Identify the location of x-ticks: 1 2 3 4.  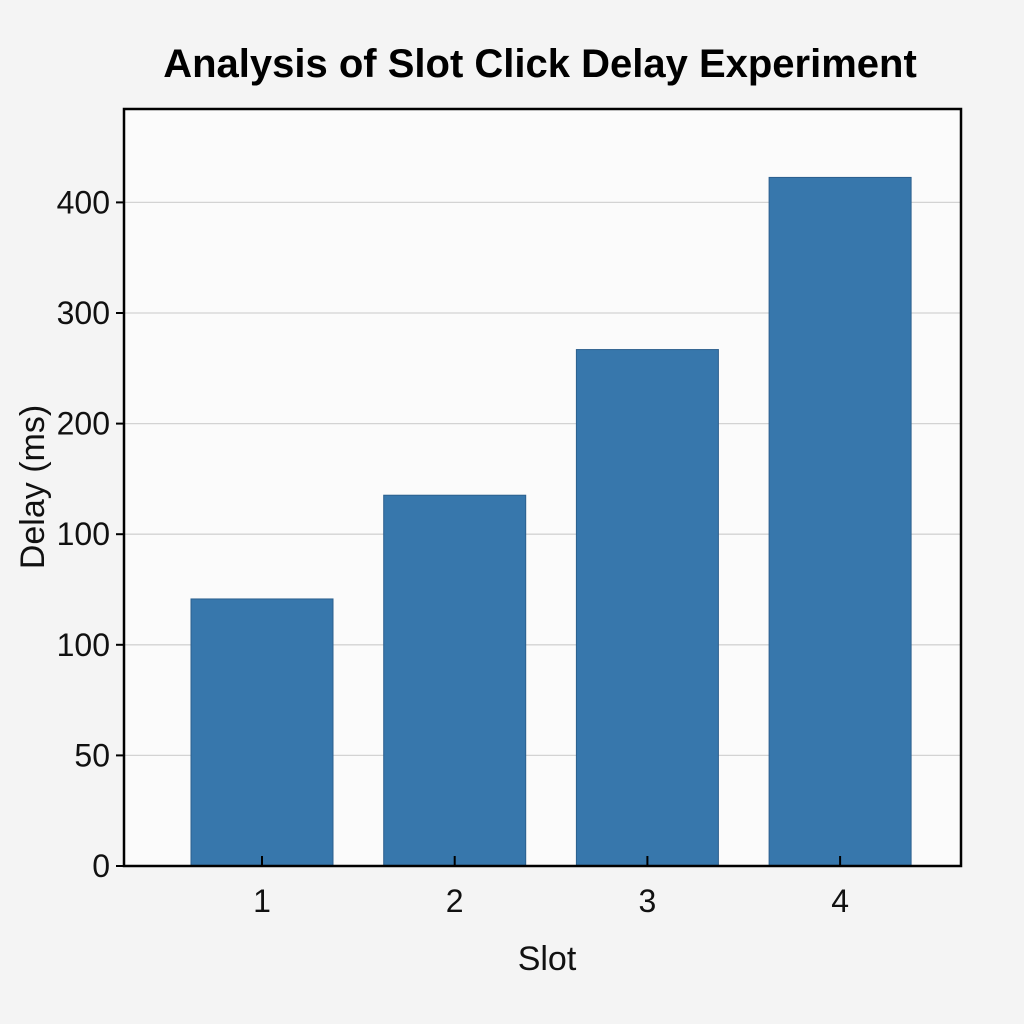
(551, 887).